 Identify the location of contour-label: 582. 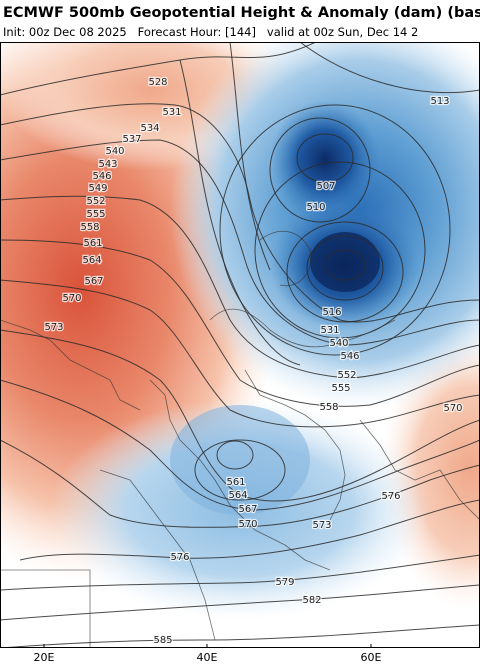
(311, 600).